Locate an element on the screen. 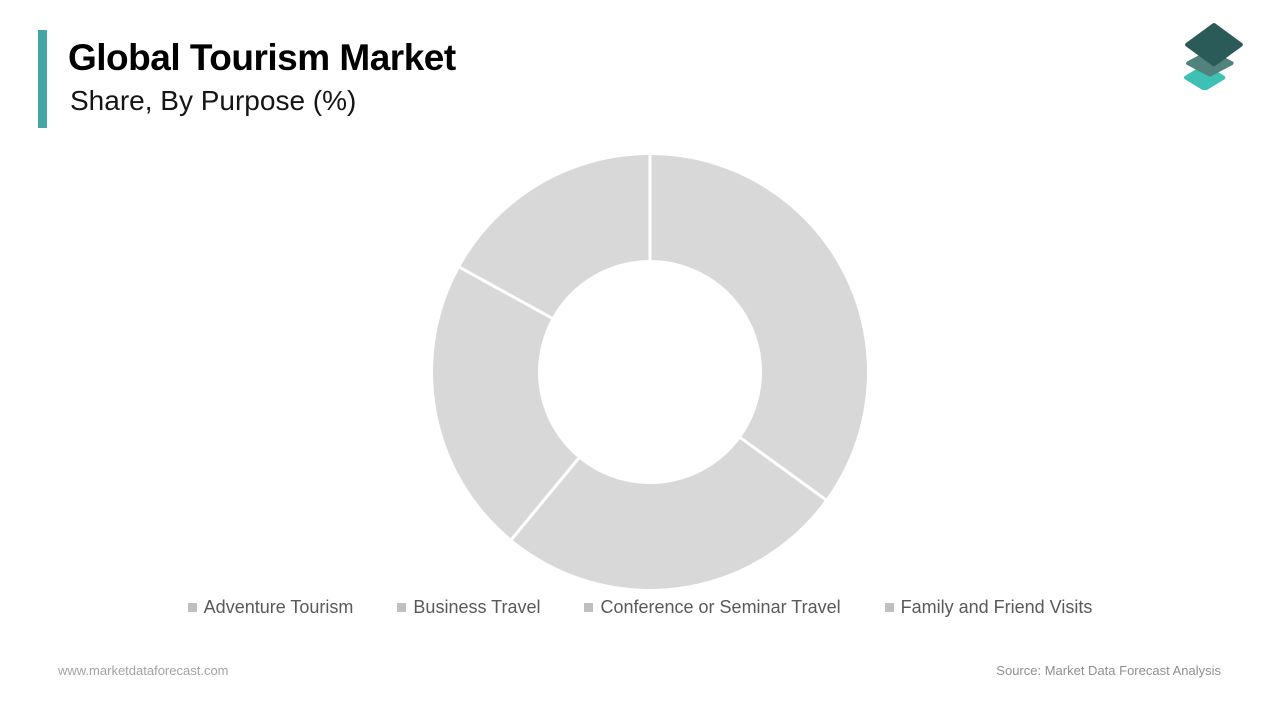 The image size is (1280, 720). market-data-forecast-logo-icon is located at coordinates (1213, 56).